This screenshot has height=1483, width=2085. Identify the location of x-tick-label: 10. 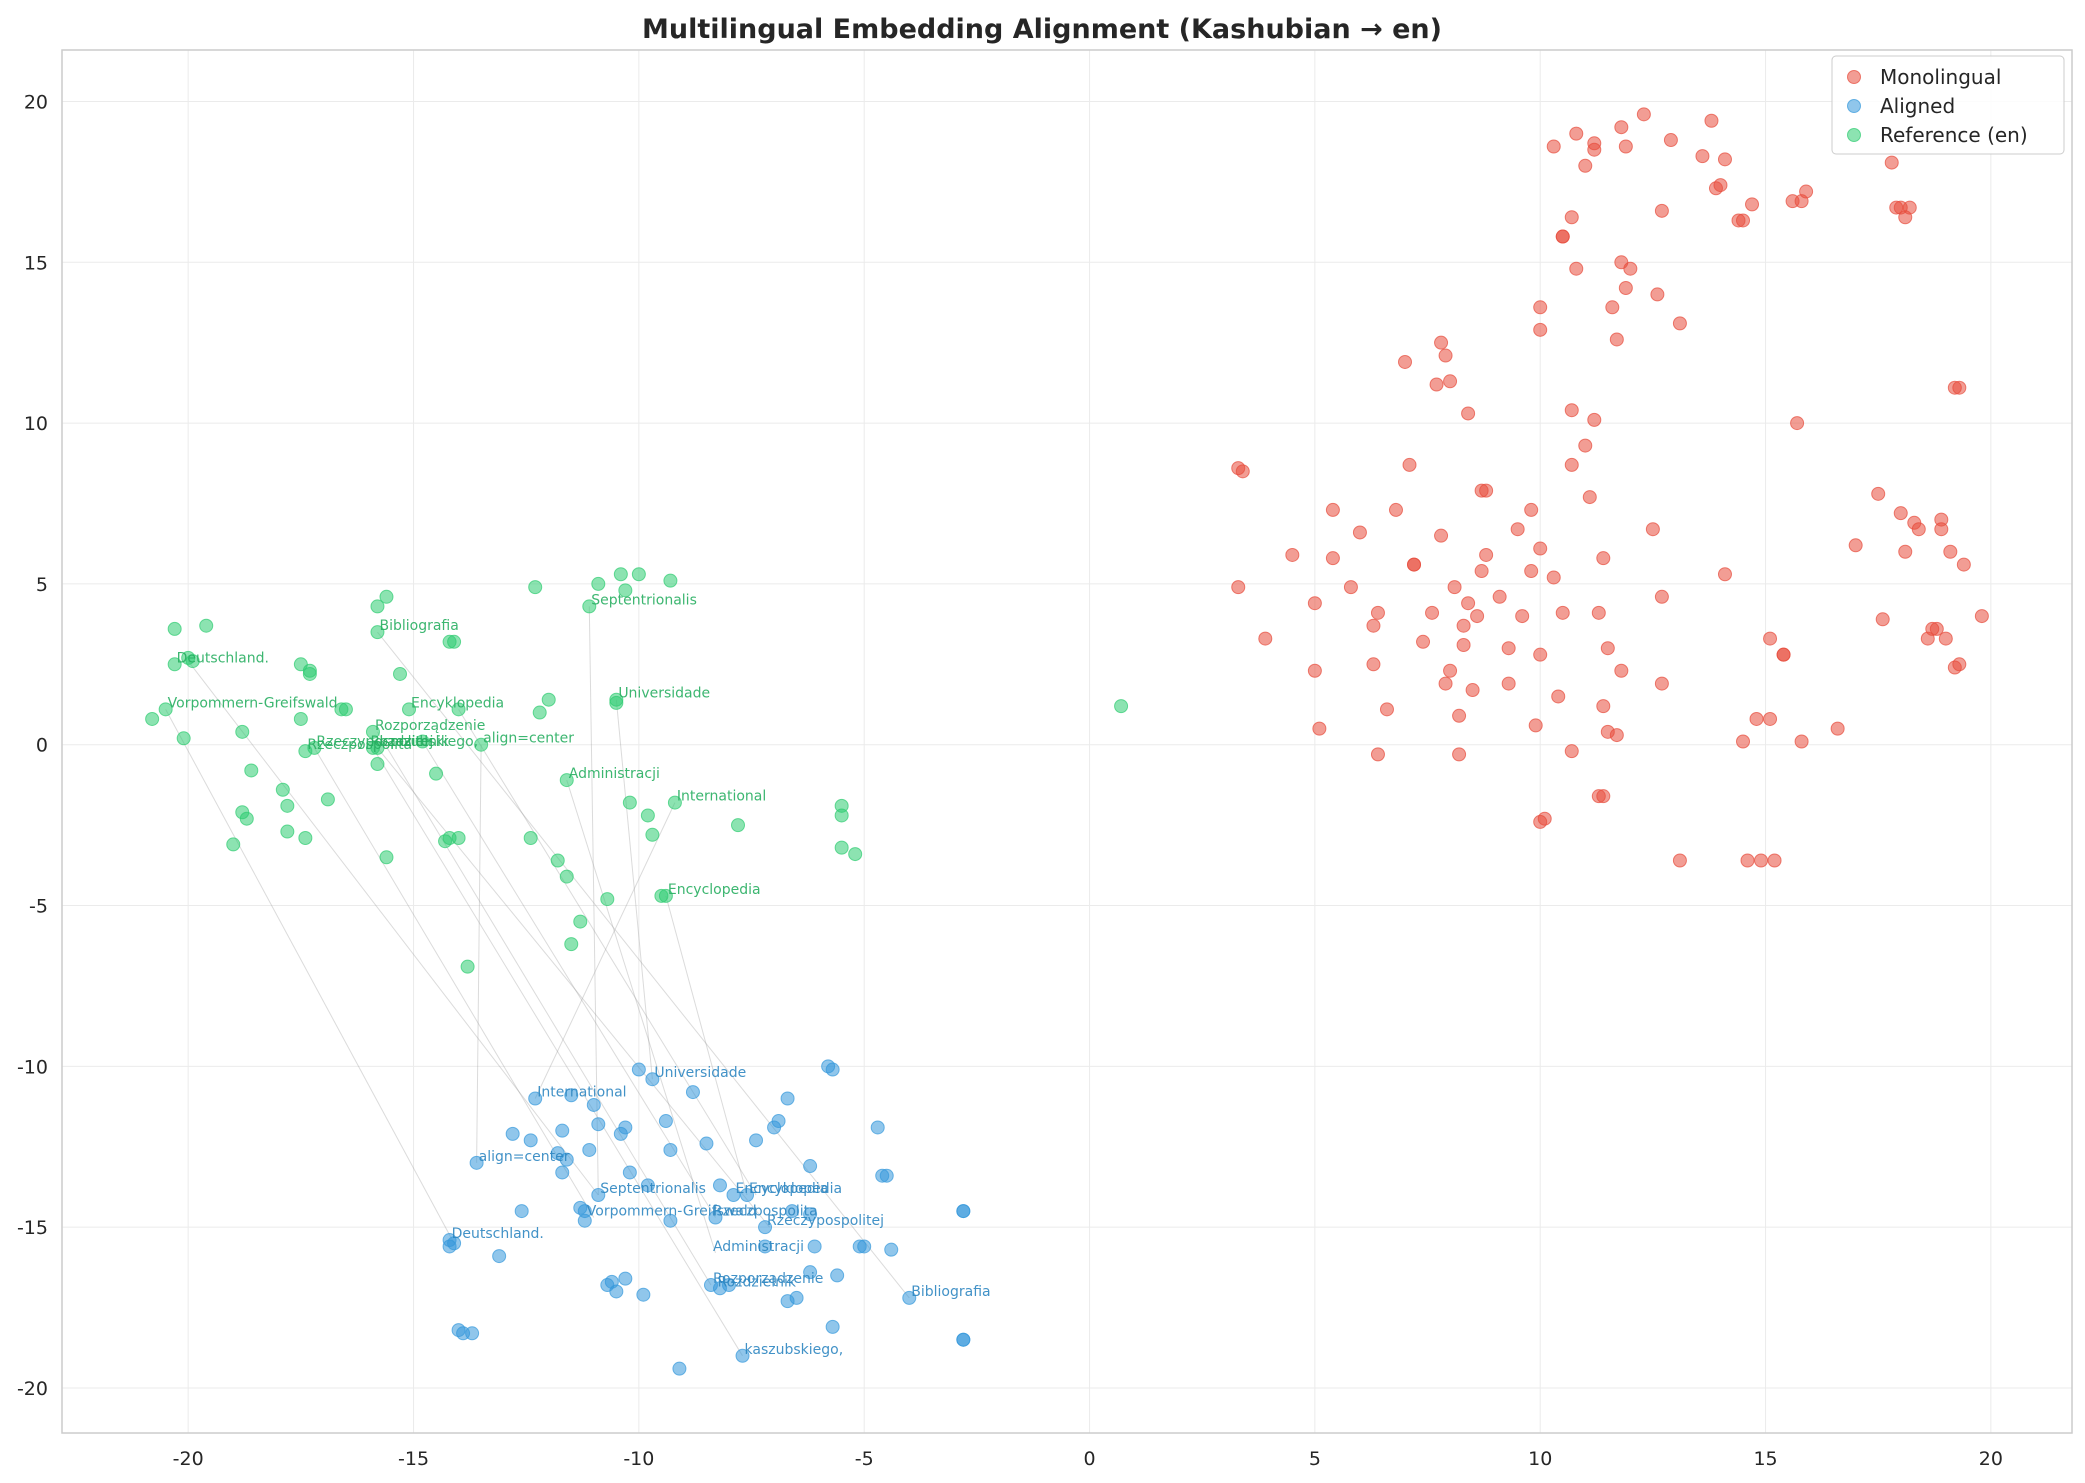
(1540, 1459).